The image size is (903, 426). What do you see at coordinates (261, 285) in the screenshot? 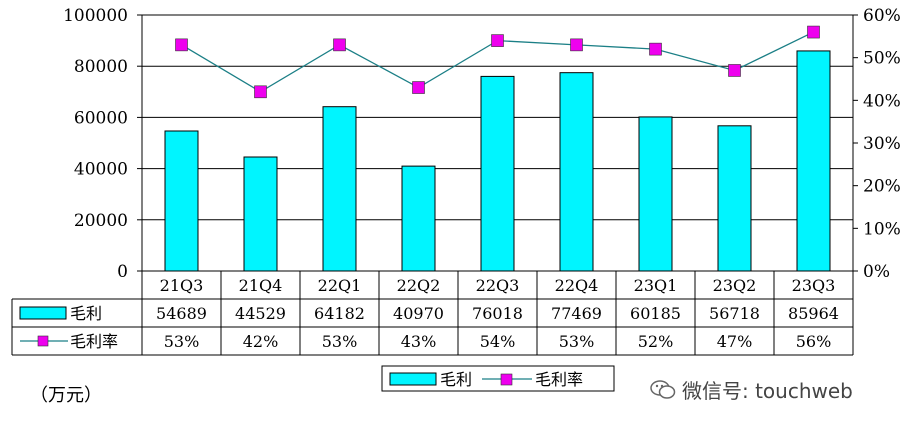
I see `x-tick-label: 21Q4` at bounding box center [261, 285].